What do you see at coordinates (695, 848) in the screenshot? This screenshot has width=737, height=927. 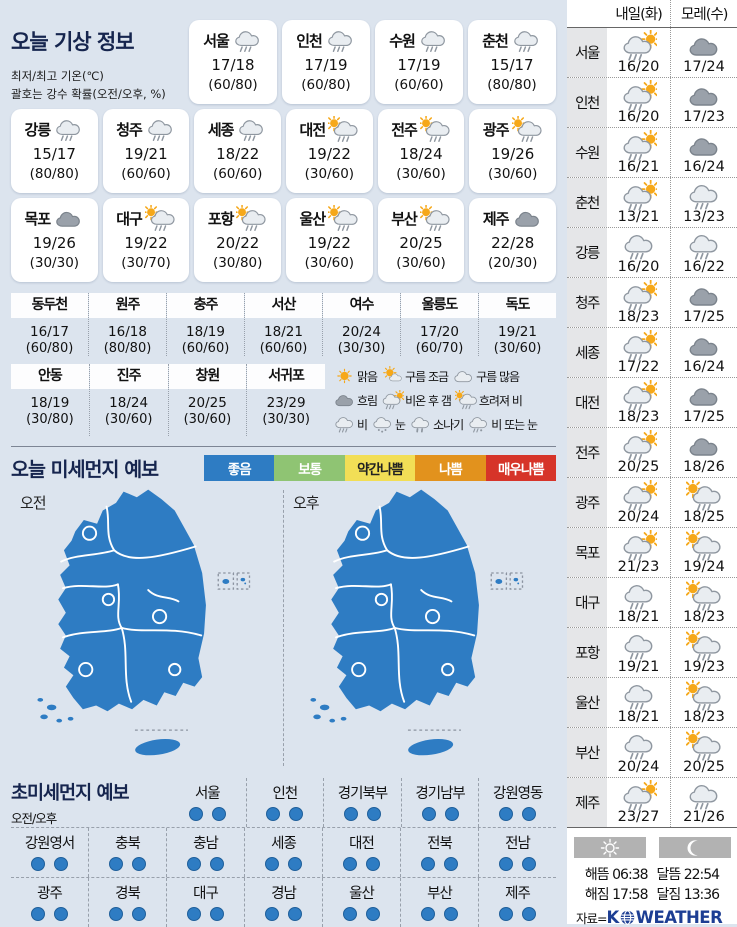 I see `moon-icon` at bounding box center [695, 848].